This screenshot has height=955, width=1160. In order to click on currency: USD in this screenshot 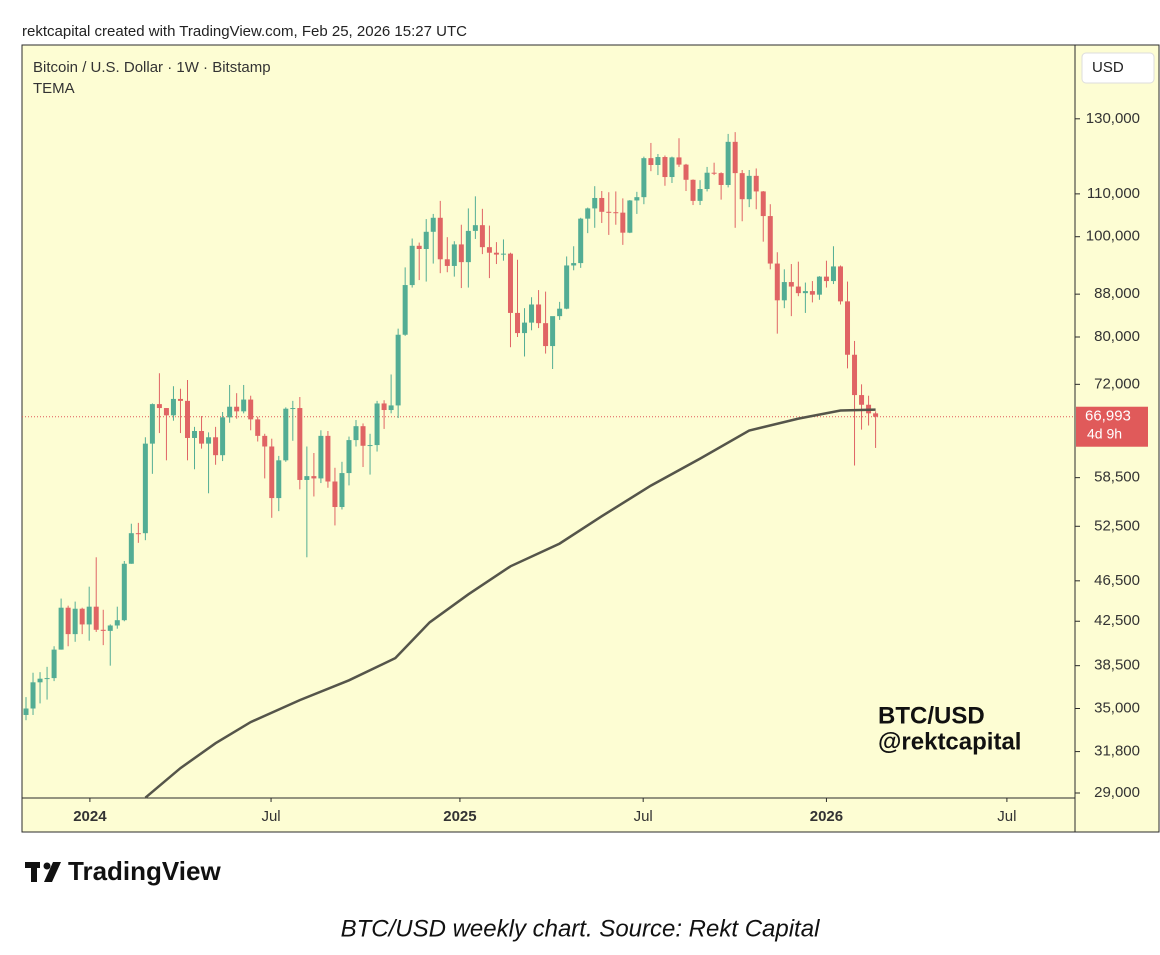, I will do `click(1108, 67)`.